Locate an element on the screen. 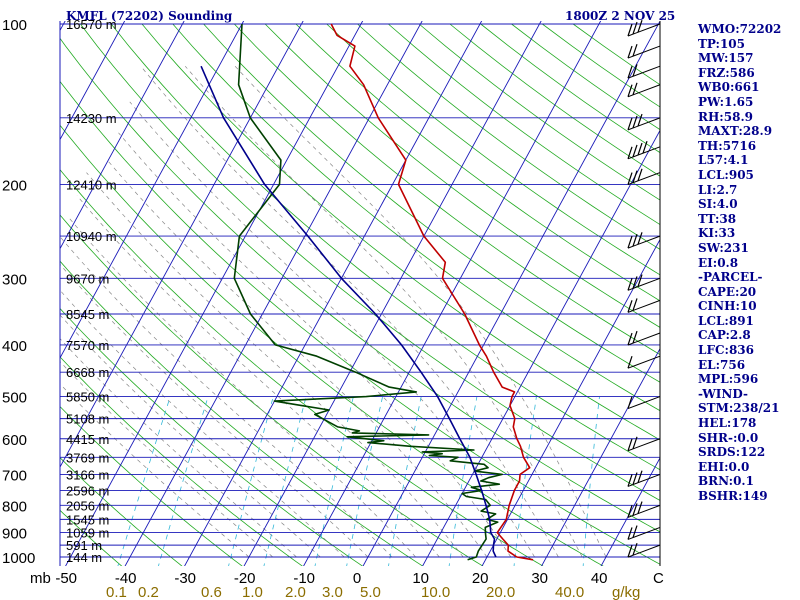 The width and height of the screenshot is (800, 600). side-panel-item: MW:157 is located at coordinates (726, 58).